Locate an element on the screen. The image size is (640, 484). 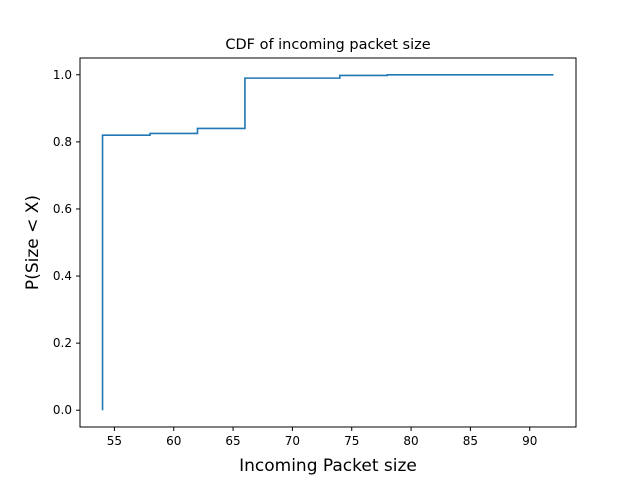
y-tick-label: 0.4 is located at coordinates (62, 276).